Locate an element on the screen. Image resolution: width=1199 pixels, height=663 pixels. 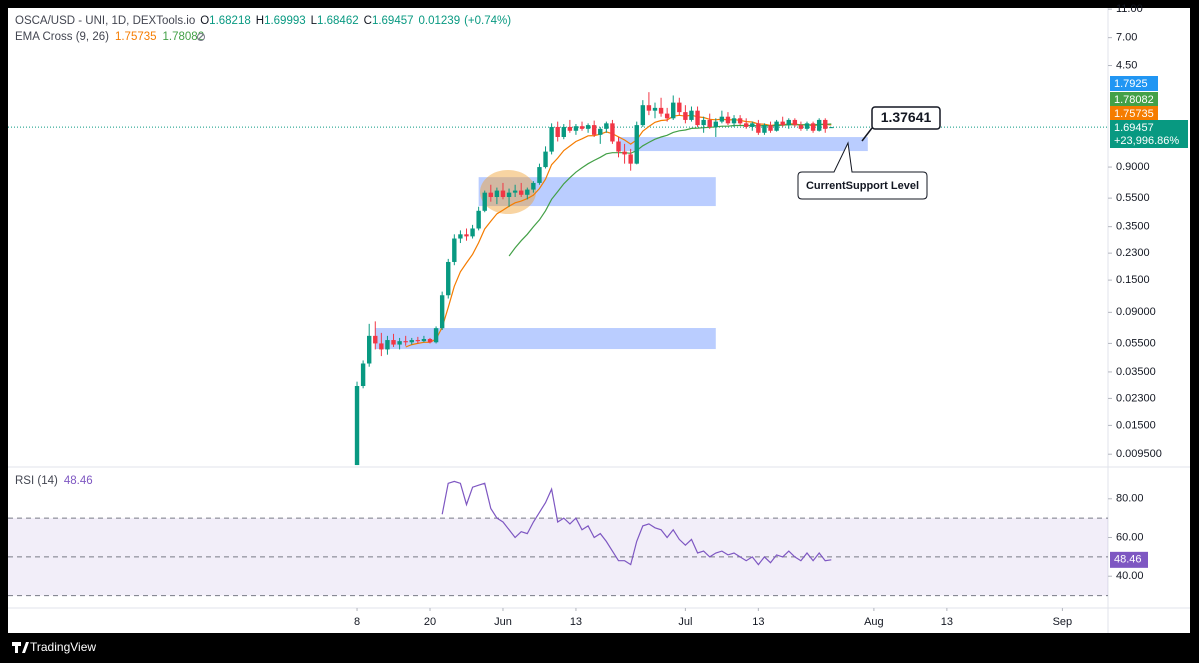
callout-text: CurrentSupport Level is located at coordinates (862, 186).